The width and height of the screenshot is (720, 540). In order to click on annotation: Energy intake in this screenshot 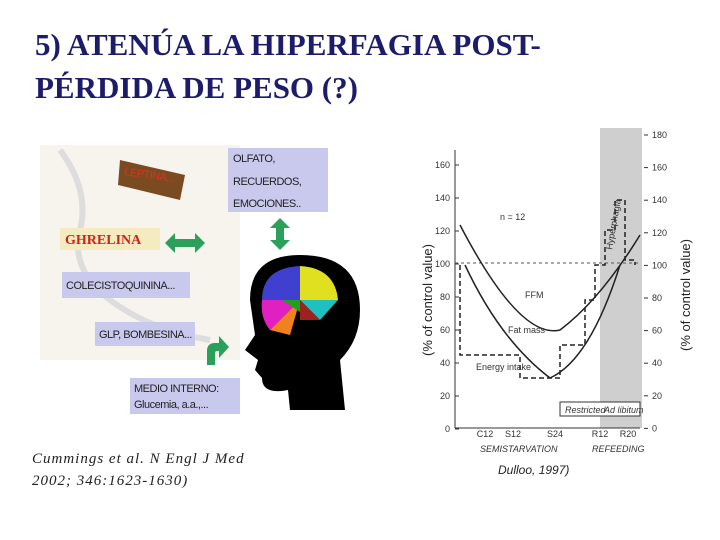, I will do `click(503, 367)`.